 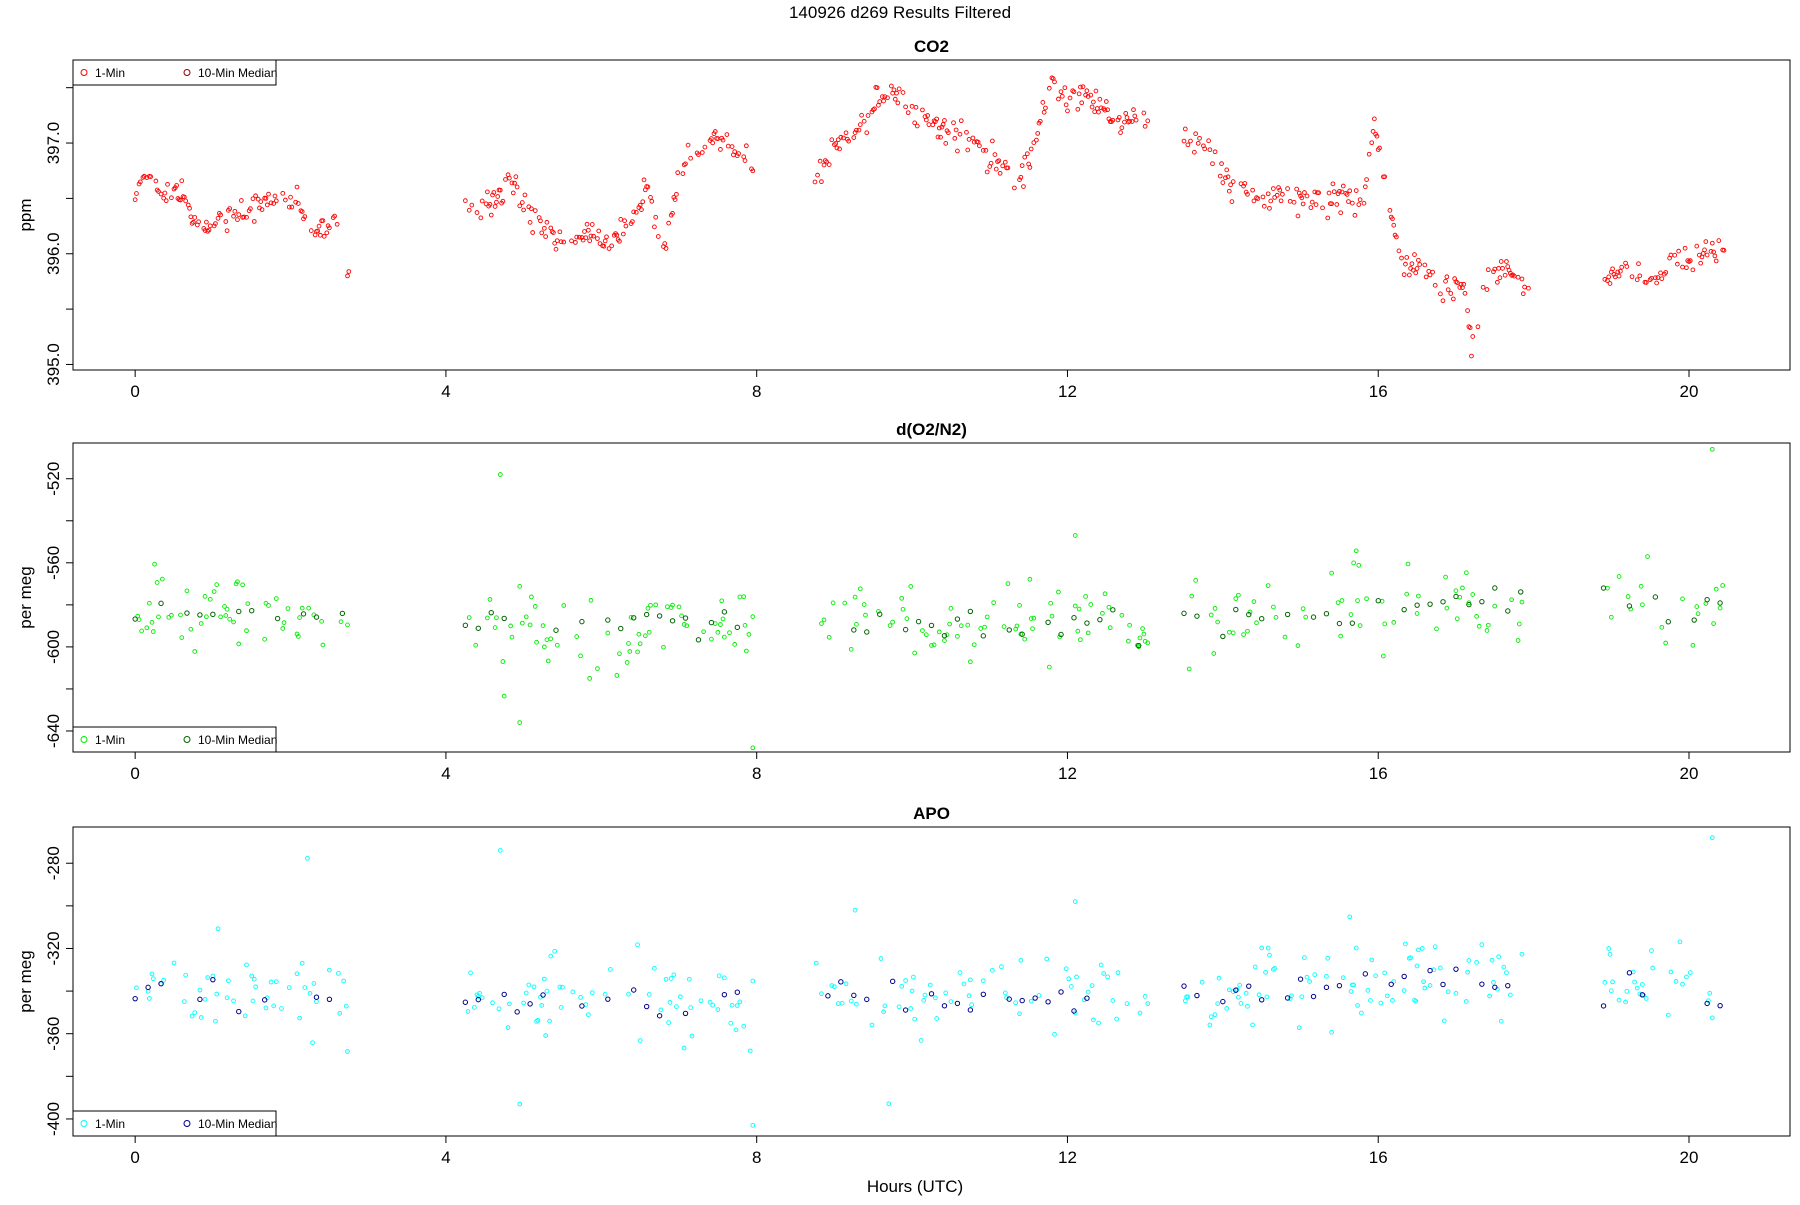 What do you see at coordinates (900, 12) in the screenshot?
I see `figure-title: 140926 d269 Results Filtered` at bounding box center [900, 12].